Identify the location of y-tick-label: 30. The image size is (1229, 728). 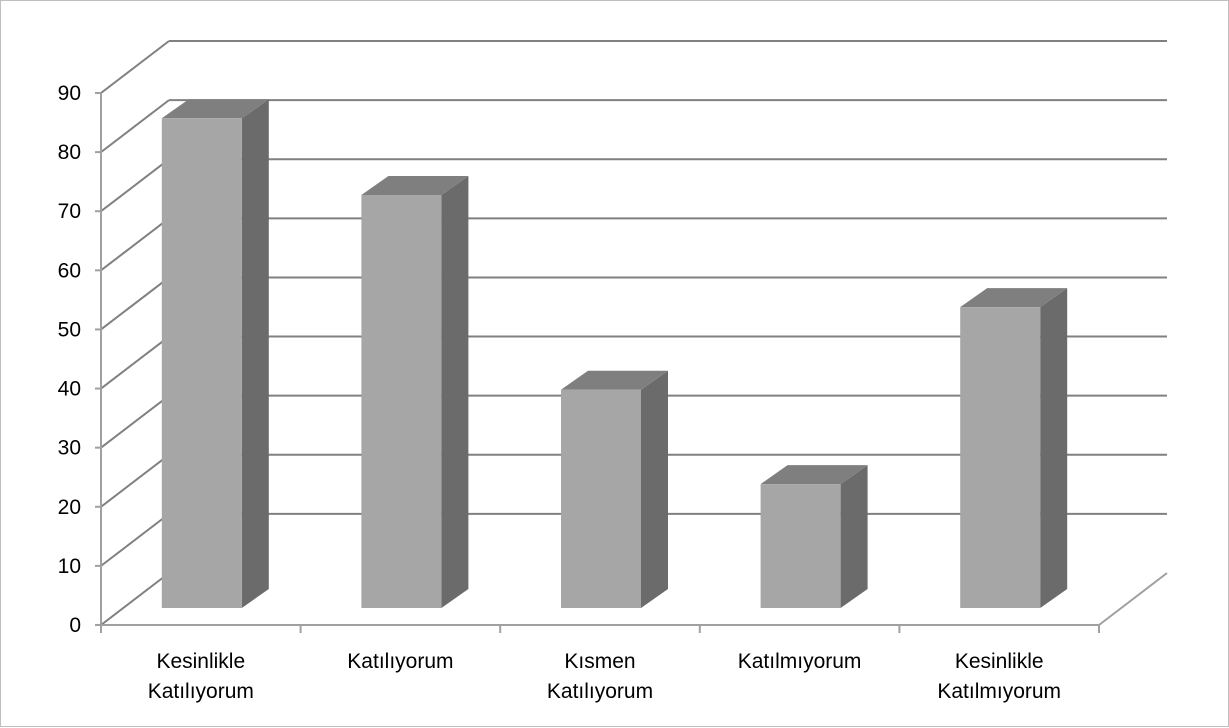
(69, 448).